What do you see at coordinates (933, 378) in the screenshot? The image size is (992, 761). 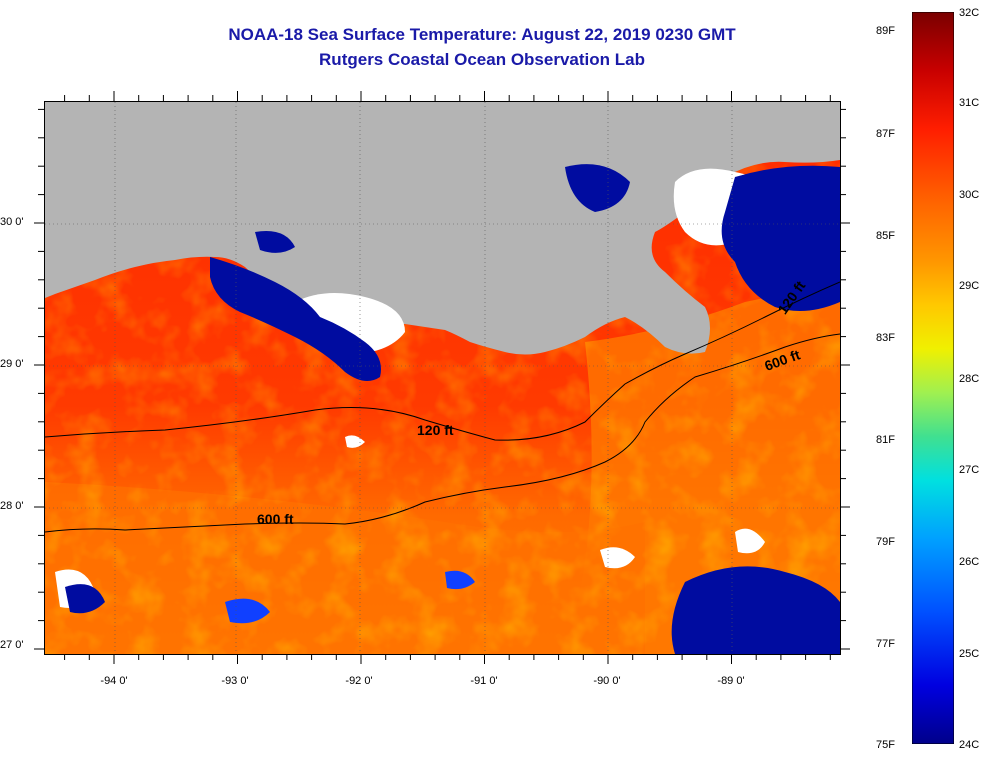 I see `temperature-colorbar` at bounding box center [933, 378].